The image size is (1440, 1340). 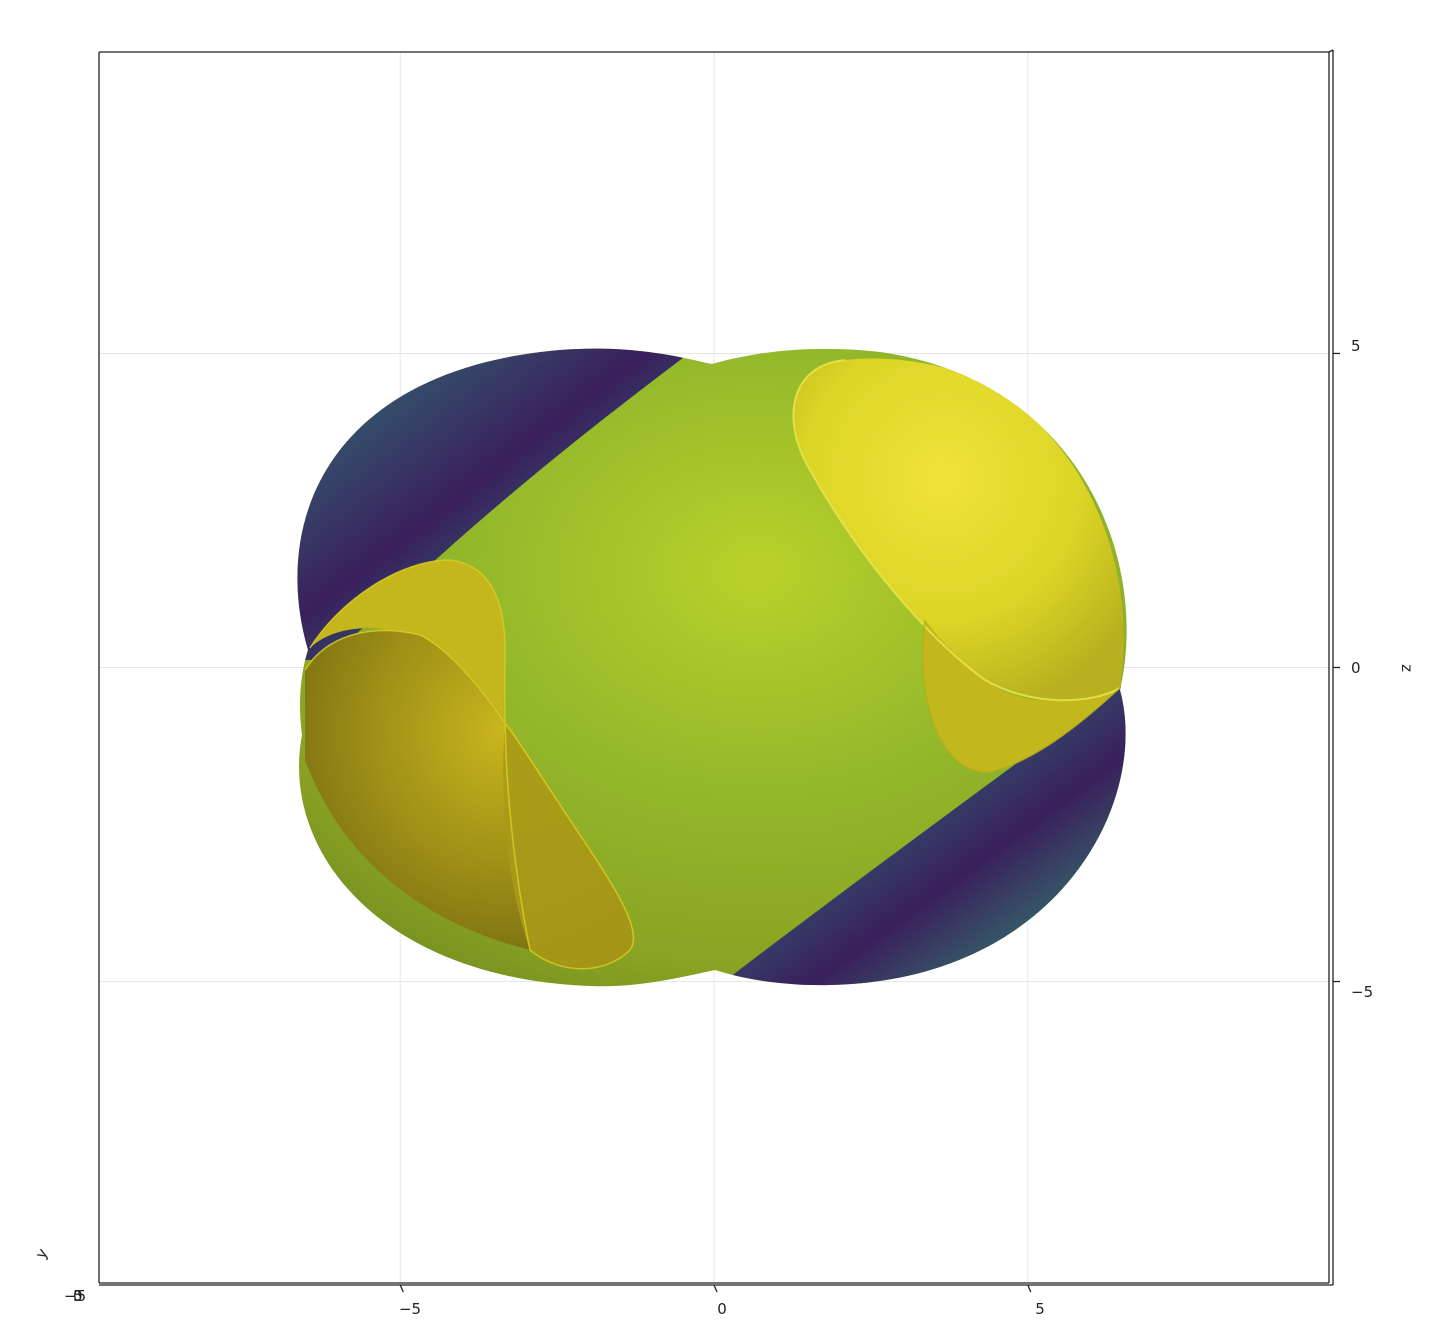 I want to click on x-tick-label: 5, so click(x=1040, y=1309).